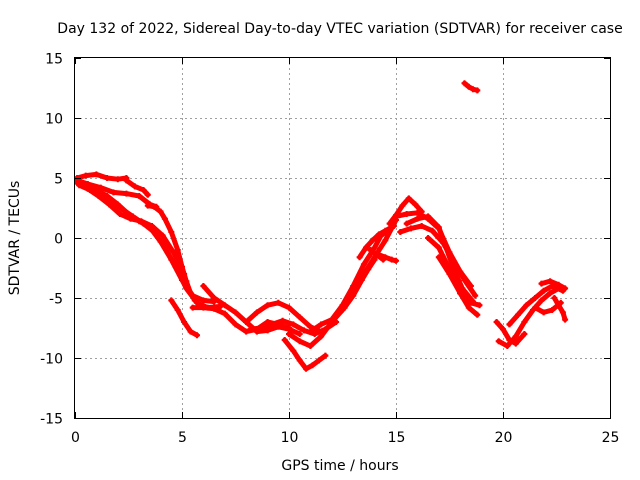 This screenshot has height=480, width=640. What do you see at coordinates (54, 120) in the screenshot?
I see `y-tick-label: 10` at bounding box center [54, 120].